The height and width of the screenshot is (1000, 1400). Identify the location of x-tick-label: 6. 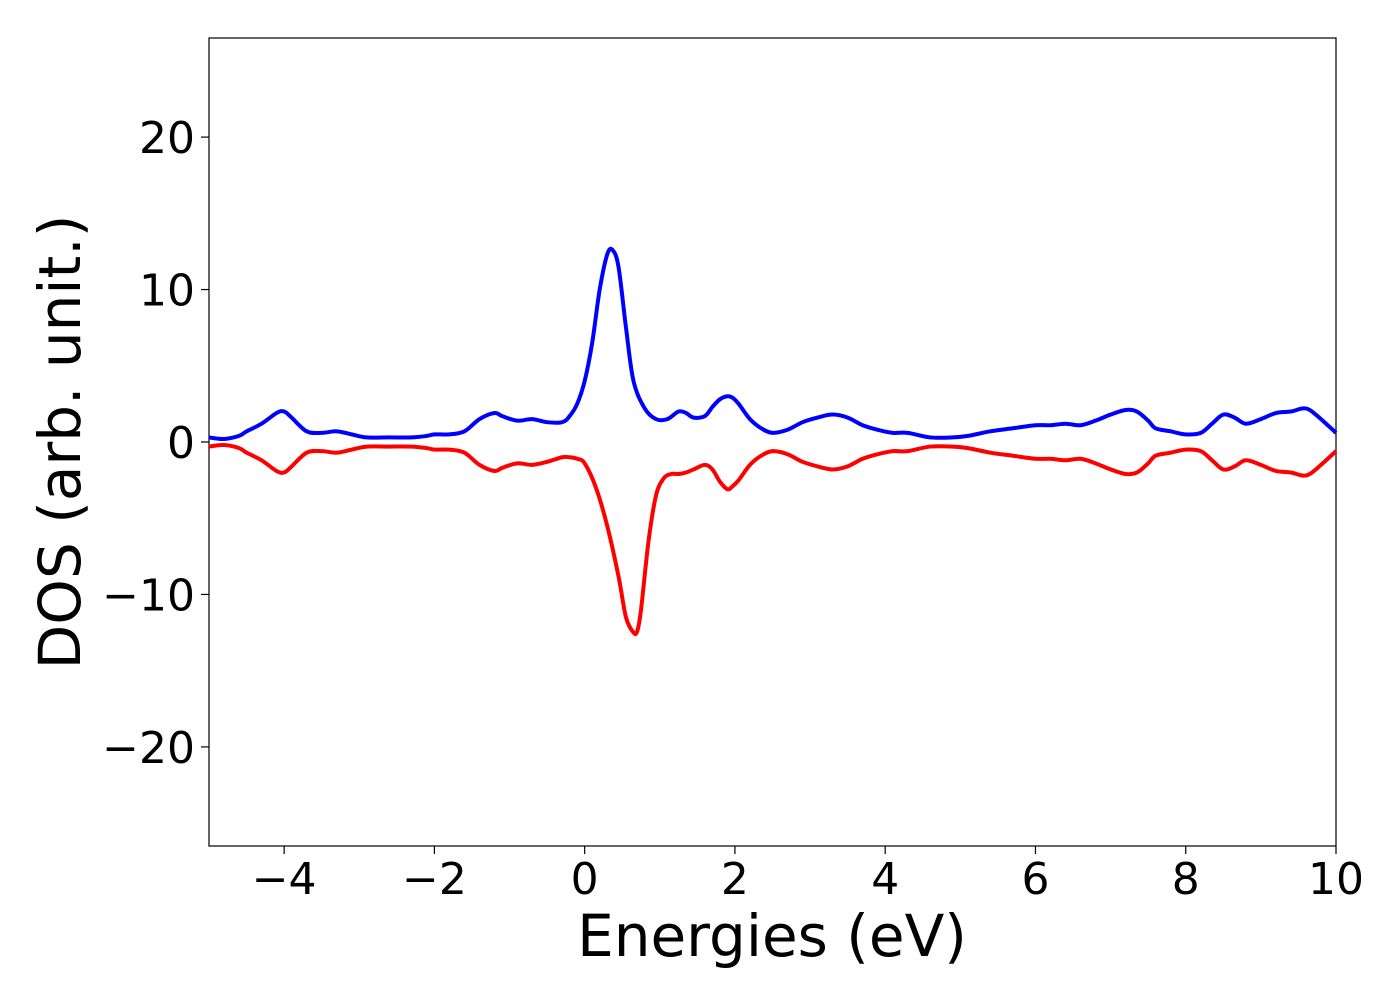
(1035, 879).